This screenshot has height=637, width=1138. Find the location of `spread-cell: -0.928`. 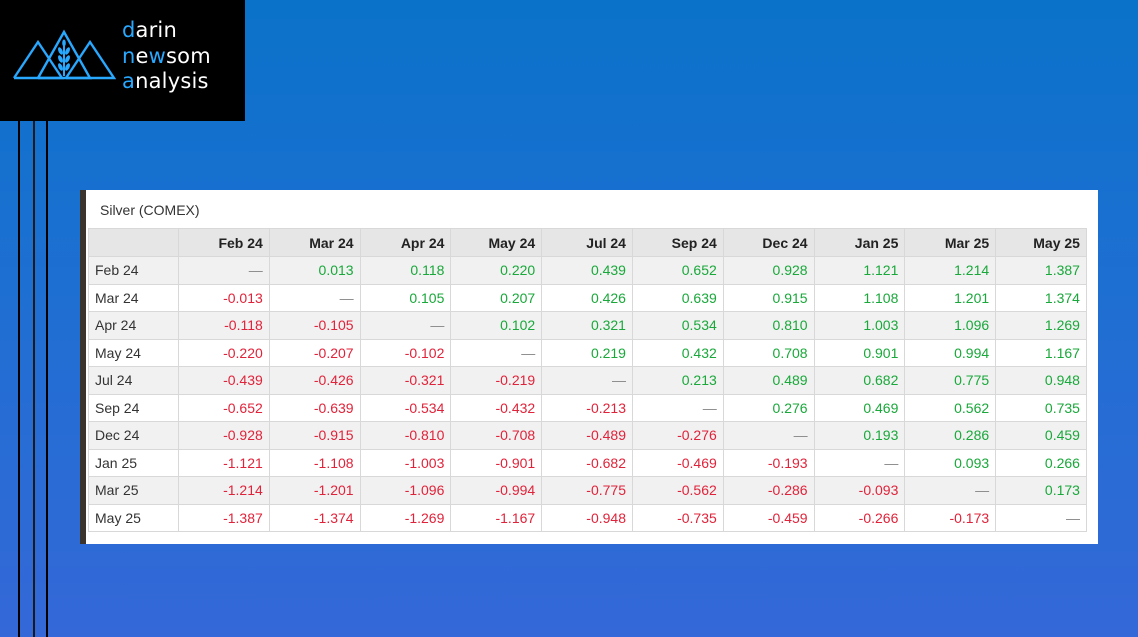

spread-cell: -0.928 is located at coordinates (224, 435).